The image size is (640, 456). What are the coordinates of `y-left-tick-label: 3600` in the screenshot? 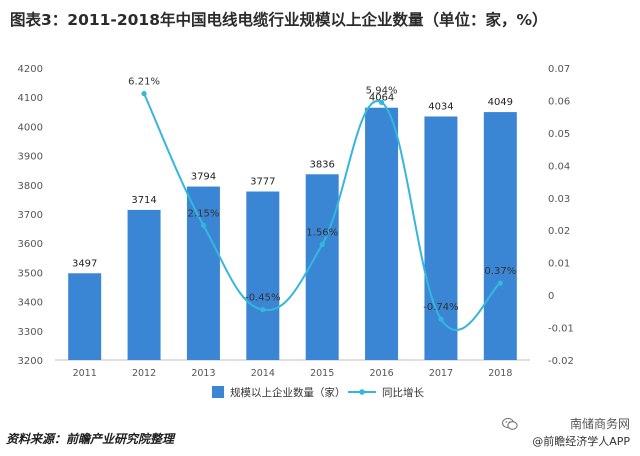 It's located at (30, 244).